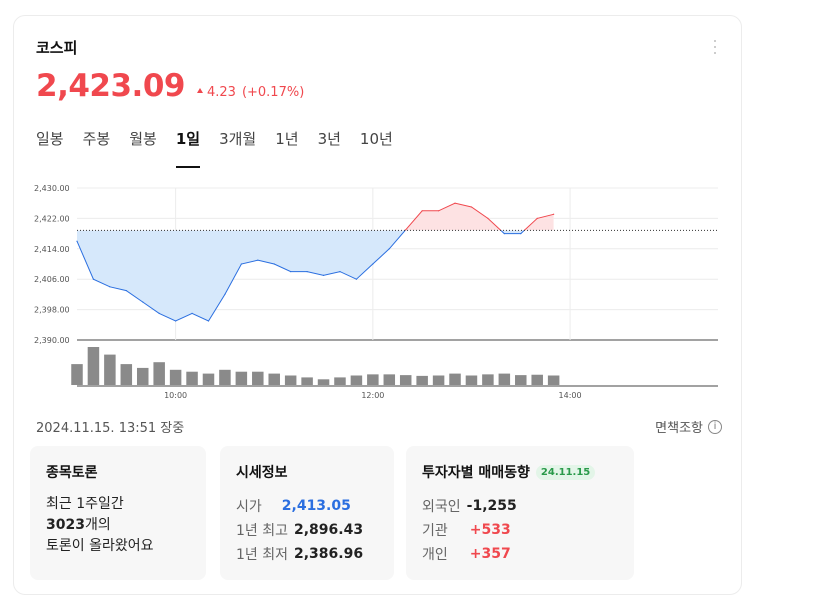  I want to click on row-value: 2,413.05, so click(316, 506).